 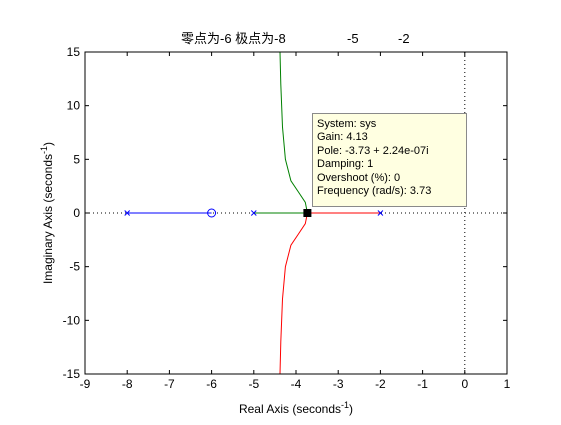 What do you see at coordinates (290, 409) in the screenshot?
I see `x-axis-label-text: Real Axis (seconds` at bounding box center [290, 409].